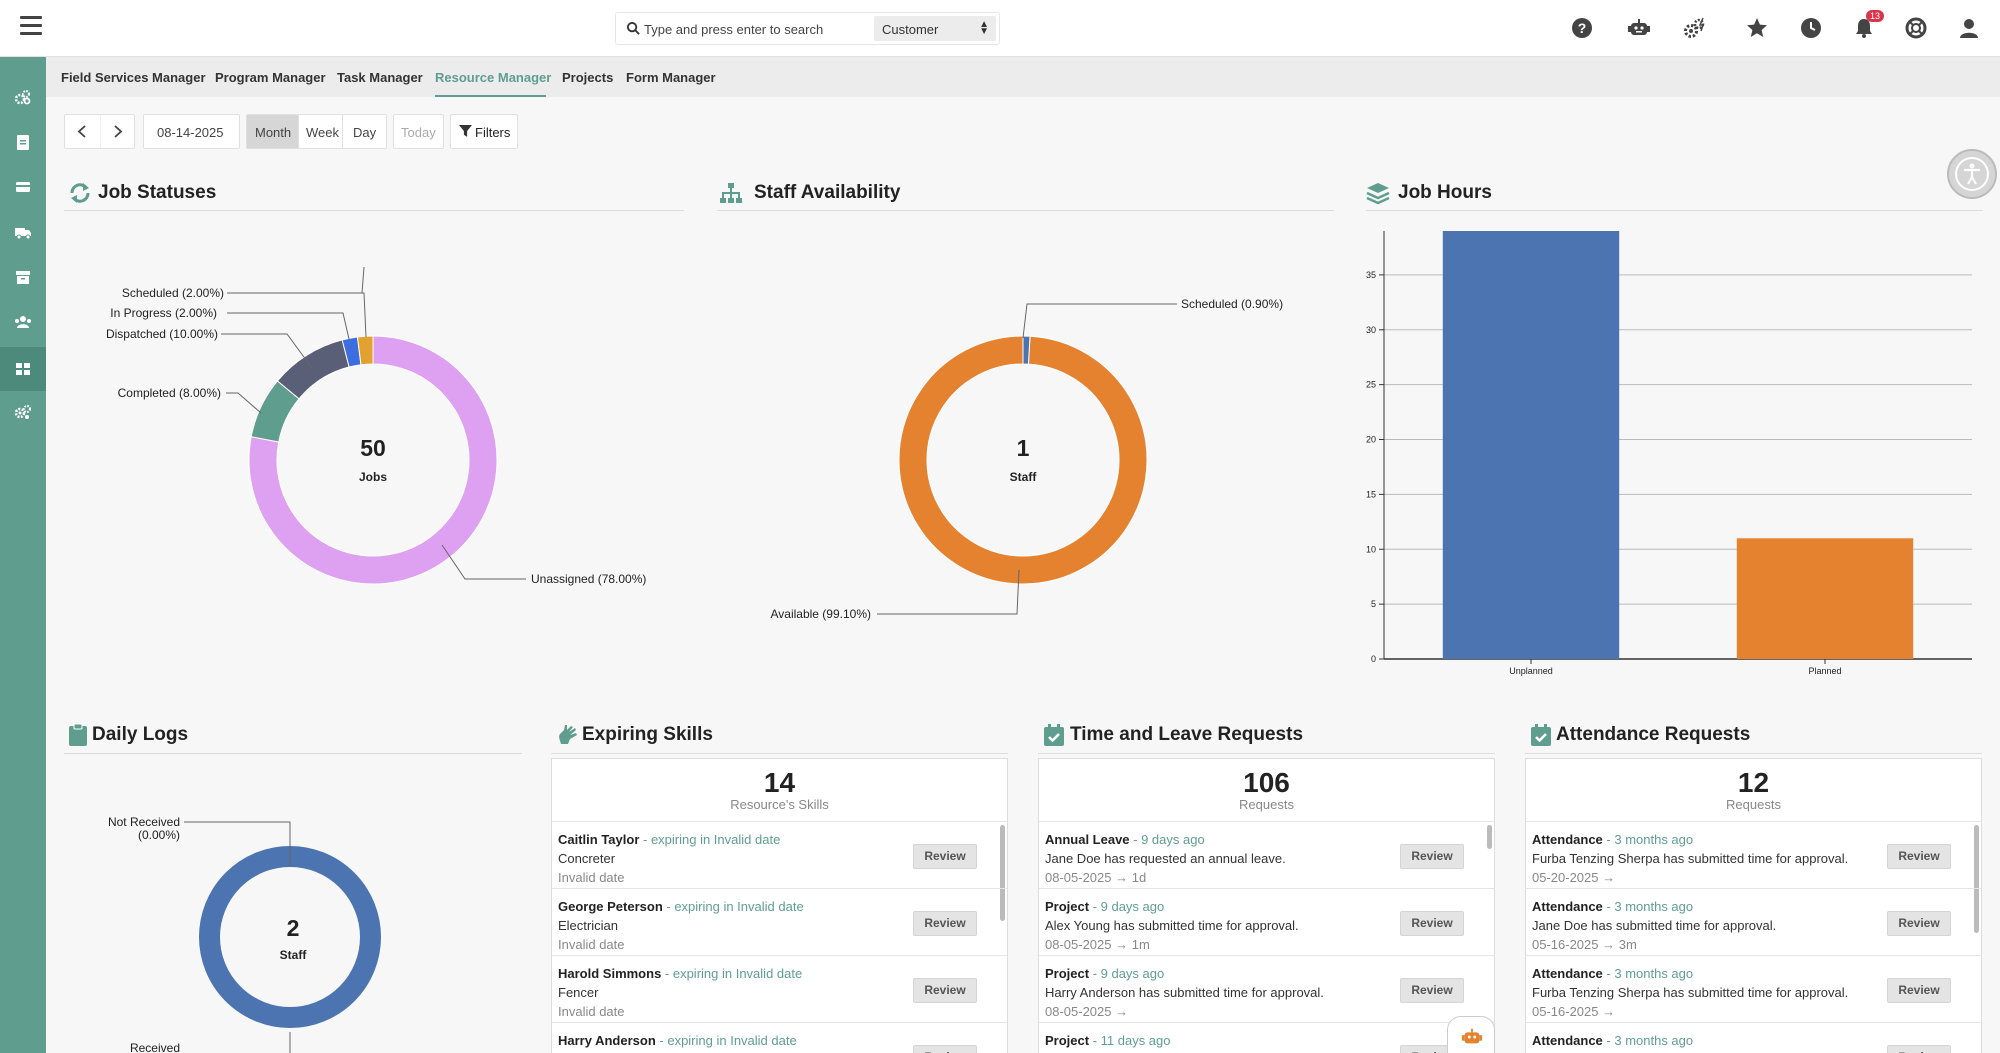 Image resolution: width=2000 pixels, height=1053 pixels. What do you see at coordinates (1757, 28) in the screenshot?
I see `star-icon` at bounding box center [1757, 28].